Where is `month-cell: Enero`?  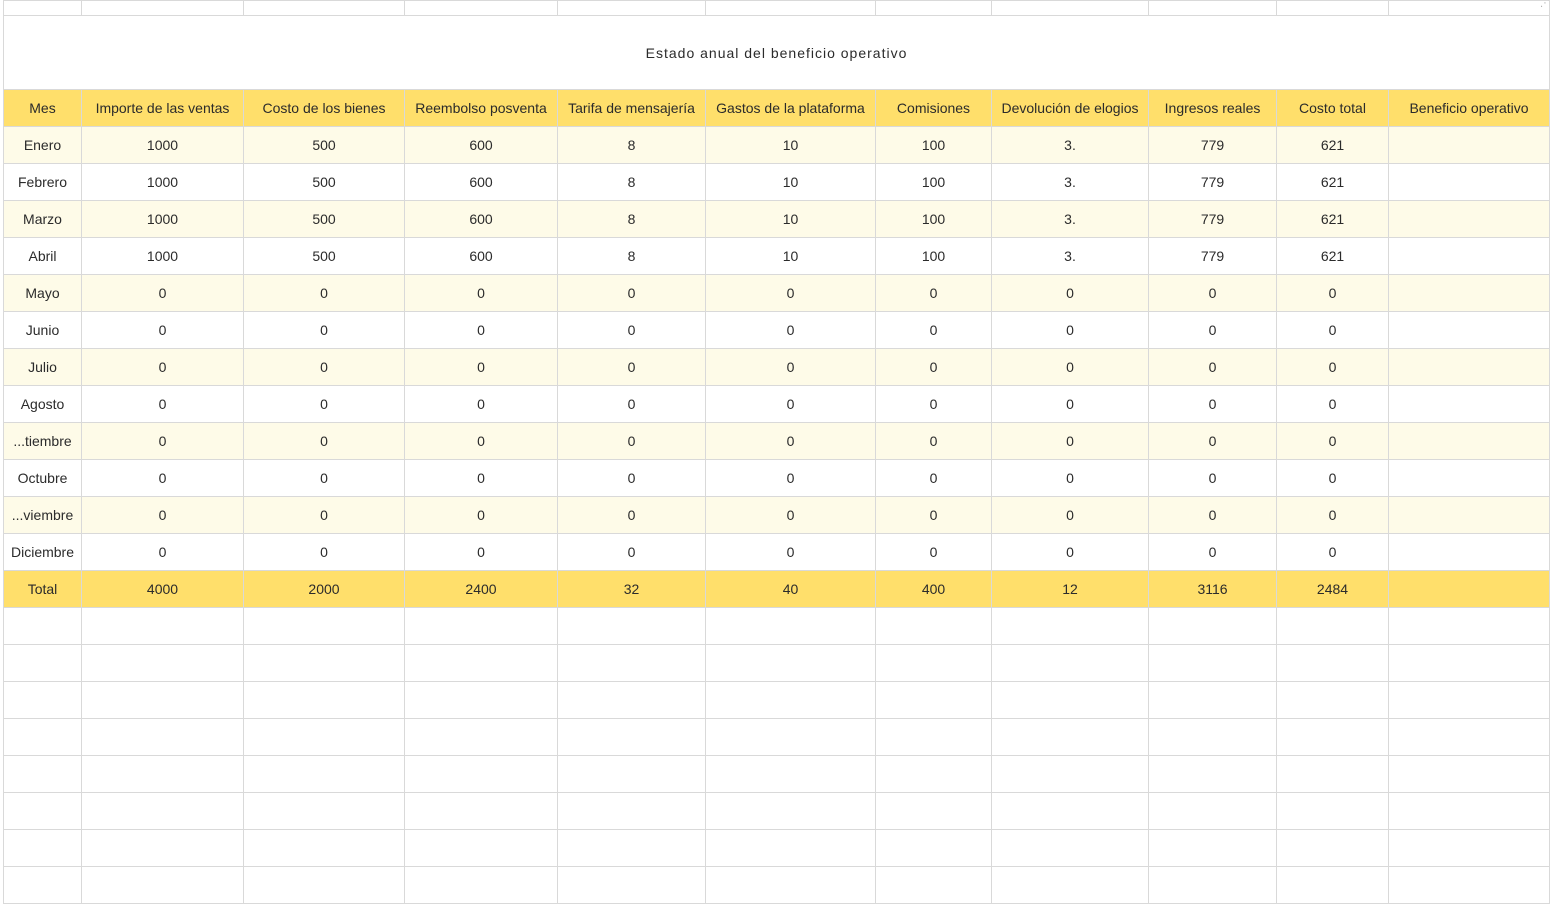 month-cell: Enero is located at coordinates (42, 145).